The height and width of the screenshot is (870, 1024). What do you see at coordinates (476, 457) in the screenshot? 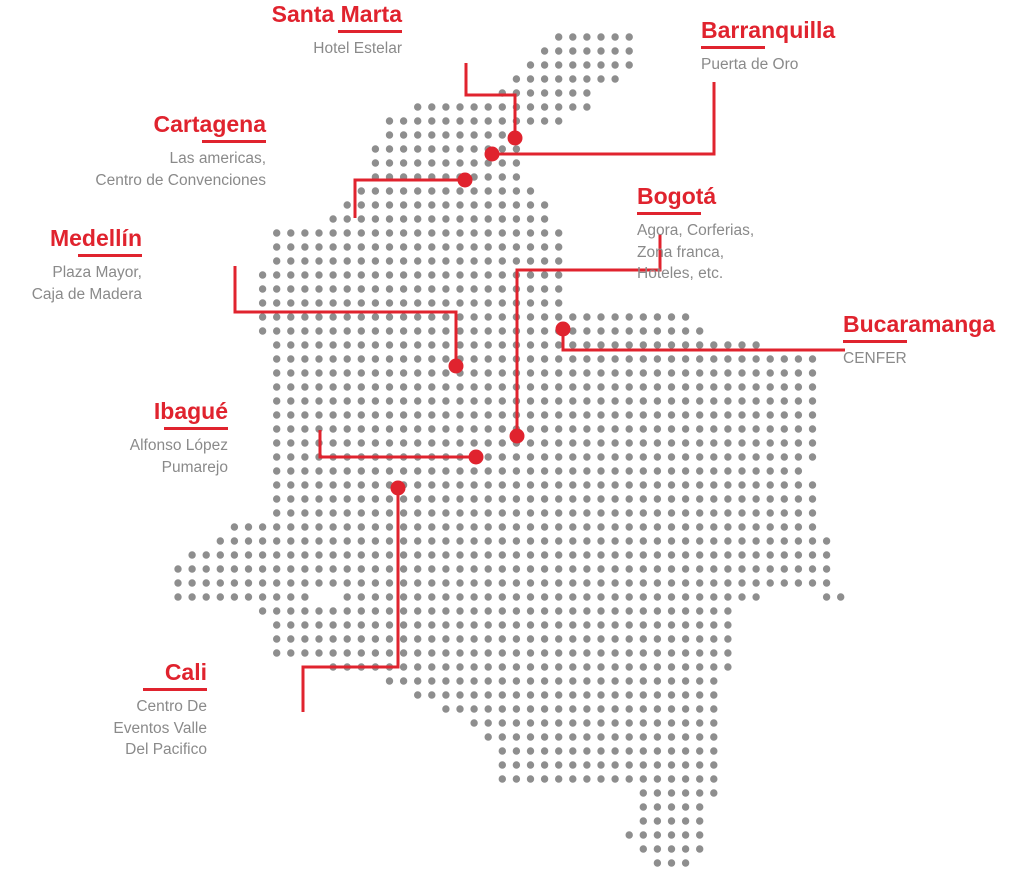
I see `marker-ibague` at bounding box center [476, 457].